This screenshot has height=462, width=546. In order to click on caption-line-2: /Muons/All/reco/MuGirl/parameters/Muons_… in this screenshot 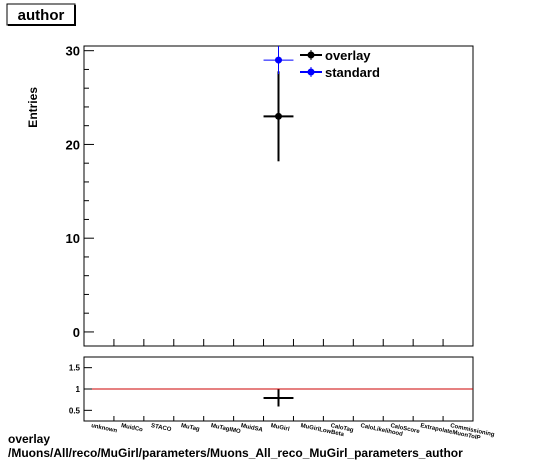, I will do `click(235, 453)`.